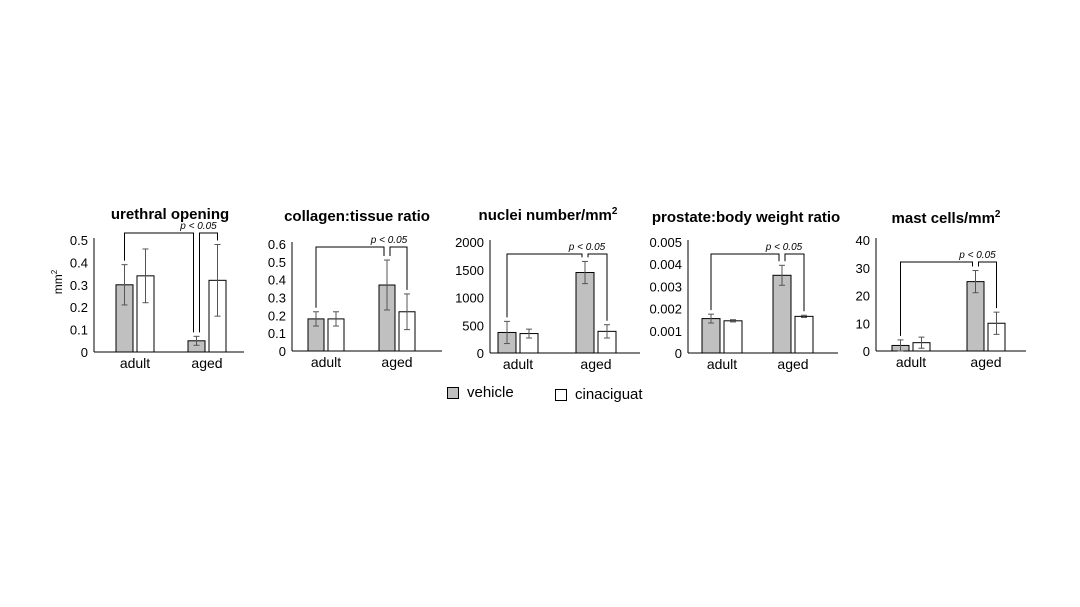  Describe the element at coordinates (473, 325) in the screenshot. I see `y-tick-label: 500` at that location.